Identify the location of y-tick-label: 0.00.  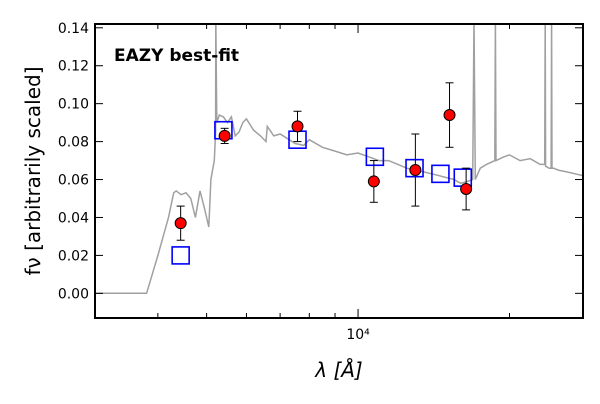
(73, 294).